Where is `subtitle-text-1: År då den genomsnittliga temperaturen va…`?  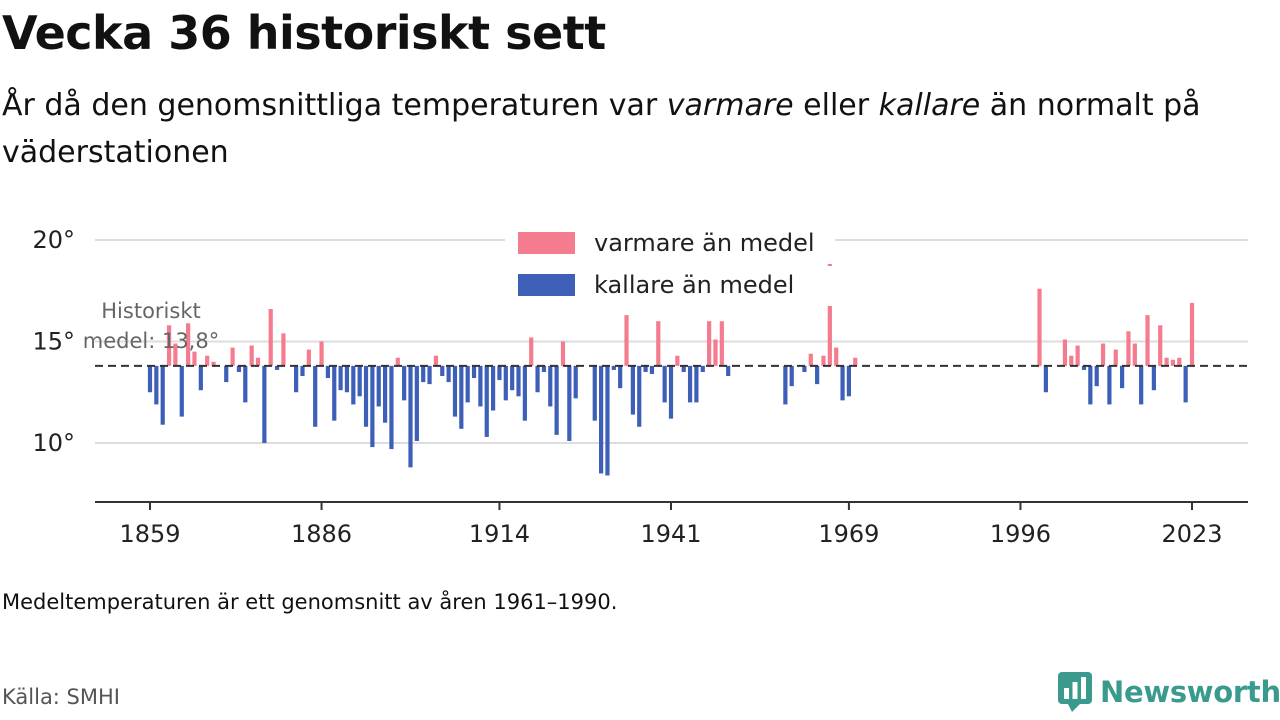 subtitle-text-1: År då den genomsnittliga temperaturen va… is located at coordinates (334, 105).